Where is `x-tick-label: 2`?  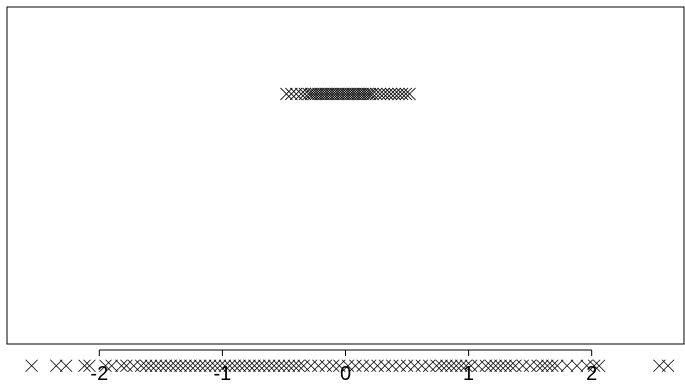 x-tick-label: 2 is located at coordinates (591, 373).